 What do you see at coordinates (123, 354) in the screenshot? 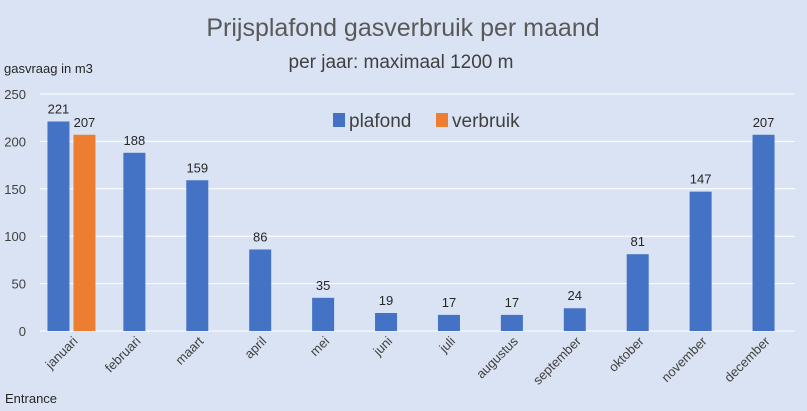
I see `x-tick-label: februari` at bounding box center [123, 354].